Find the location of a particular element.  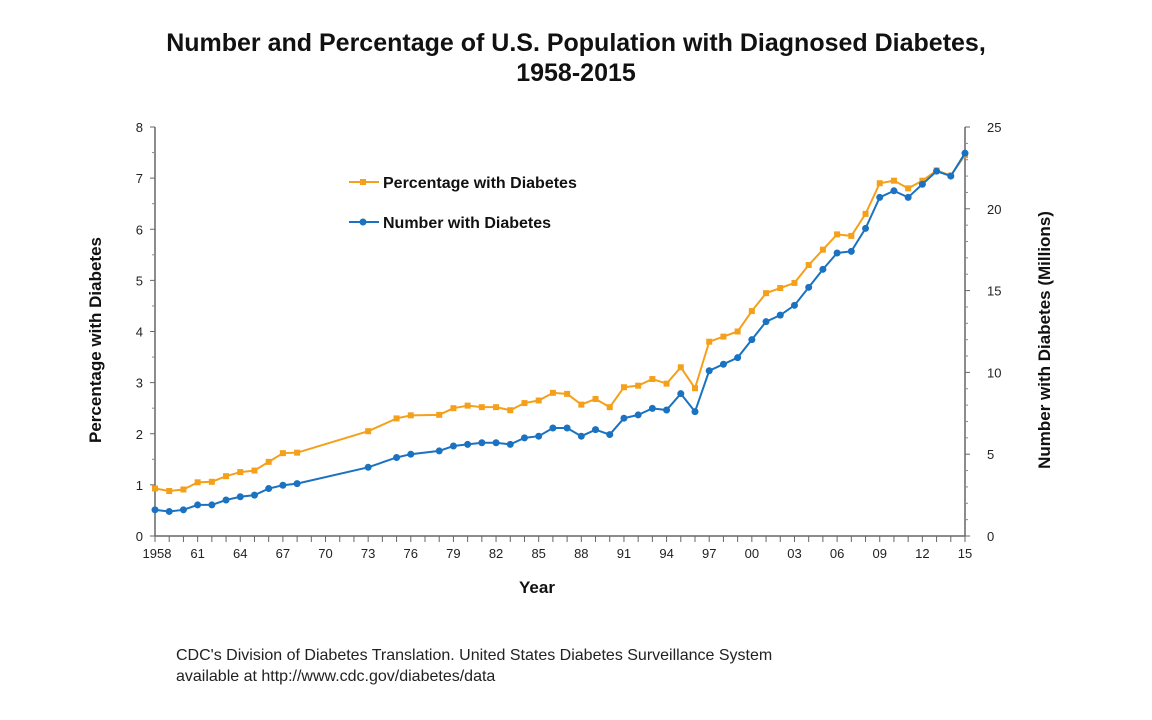

y-left-tick-label: 5 is located at coordinates (139, 280).